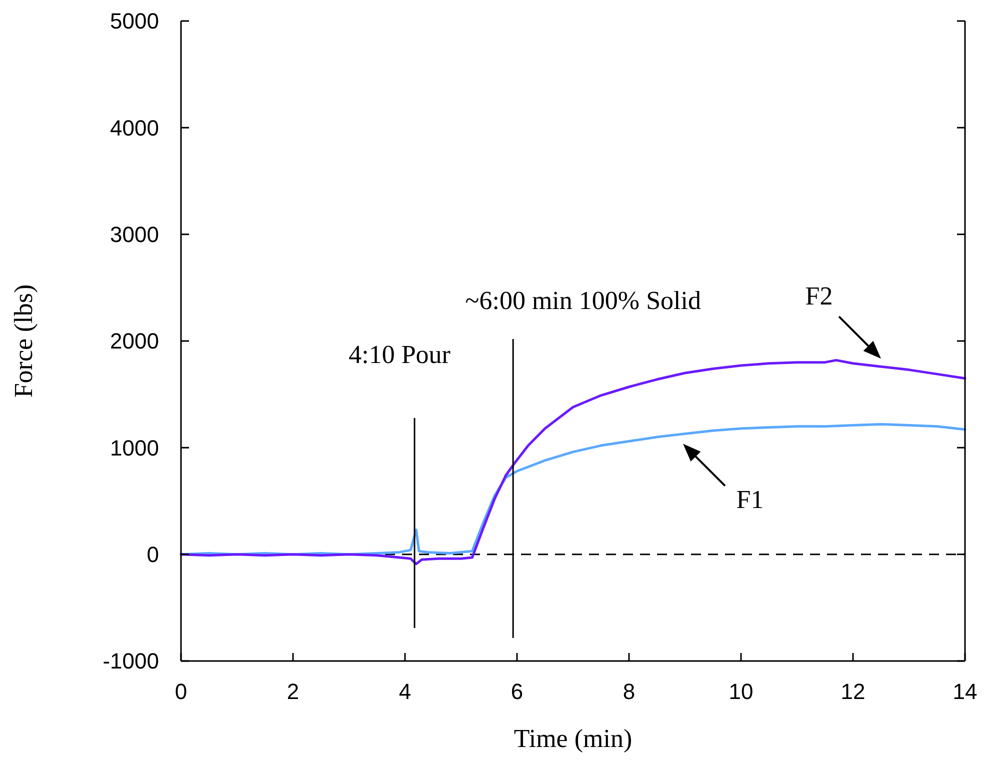 The image size is (987, 765). Describe the element at coordinates (741, 691) in the screenshot. I see `x-tick-label: 10` at that location.